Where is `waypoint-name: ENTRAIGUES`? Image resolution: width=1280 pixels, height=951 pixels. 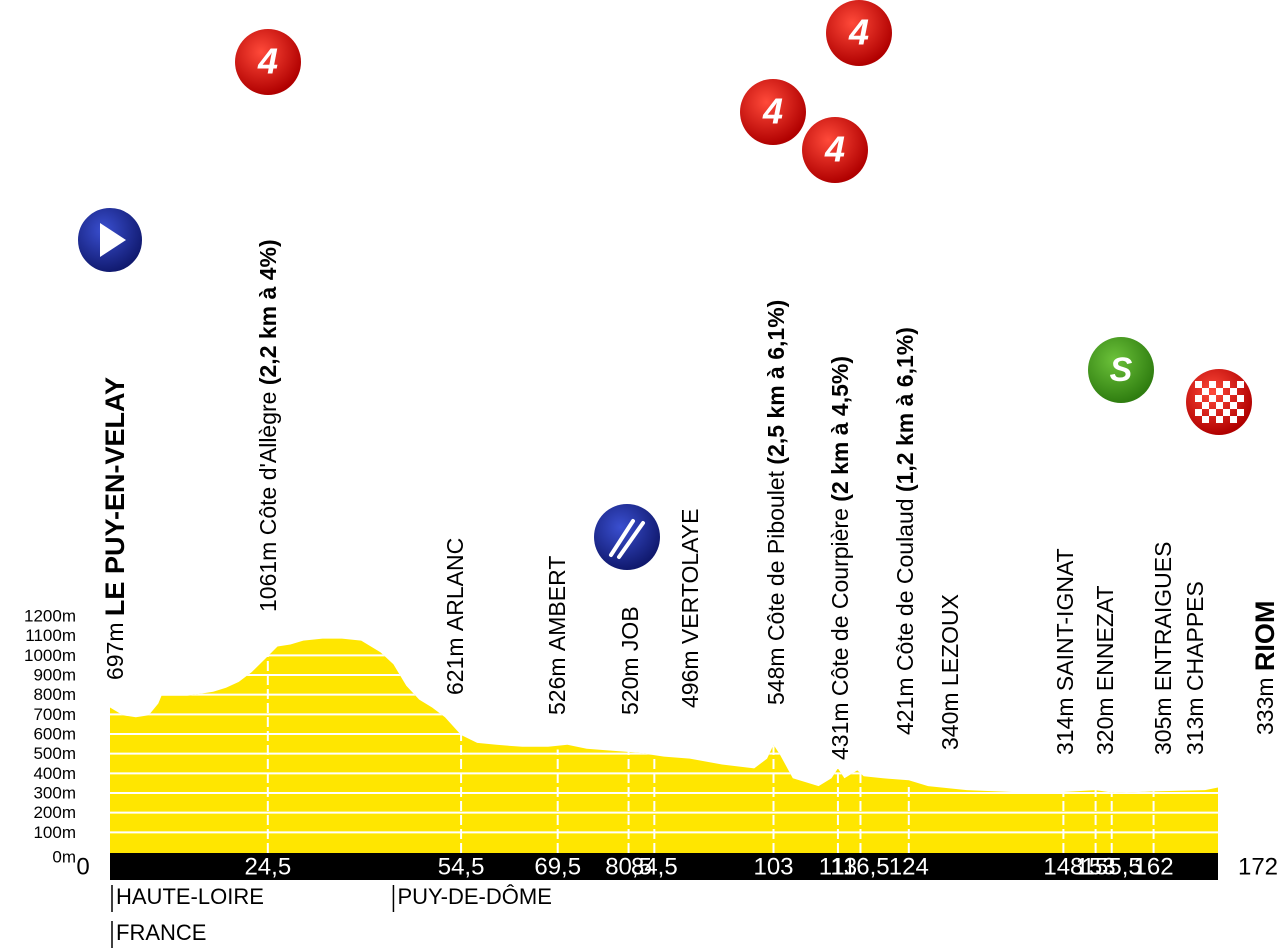
waypoint-name: ENTRAIGUES is located at coordinates (1163, 617).